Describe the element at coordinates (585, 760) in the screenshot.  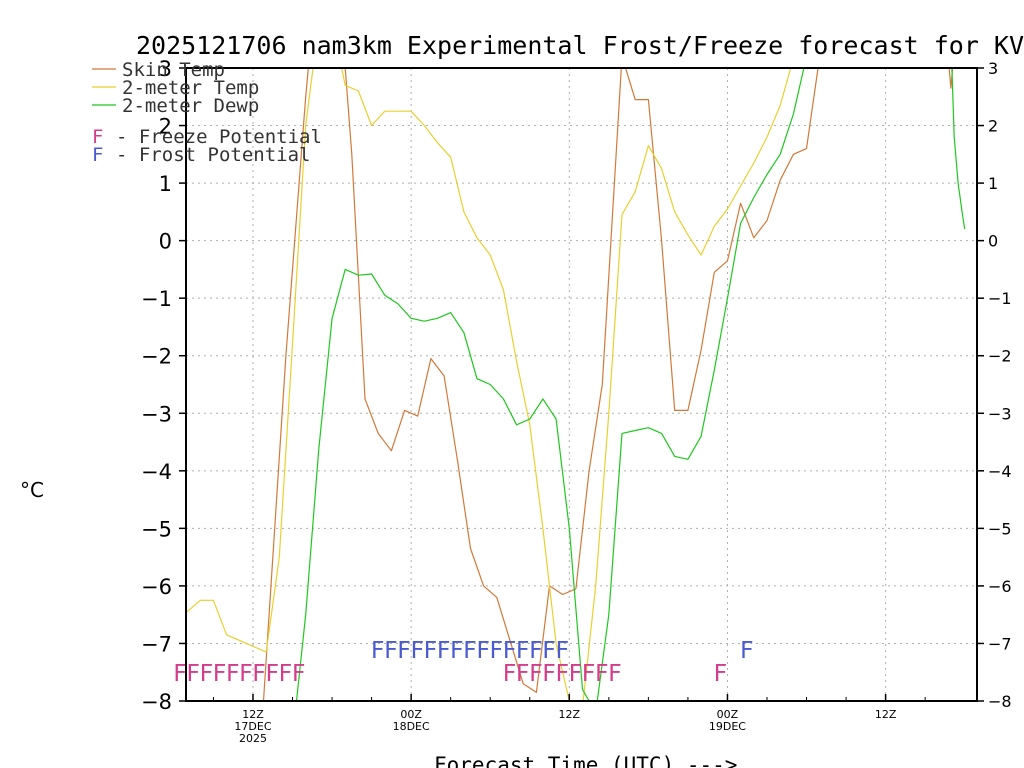
I see `x-axis-label: Forecast Time (UTC) --->` at that location.